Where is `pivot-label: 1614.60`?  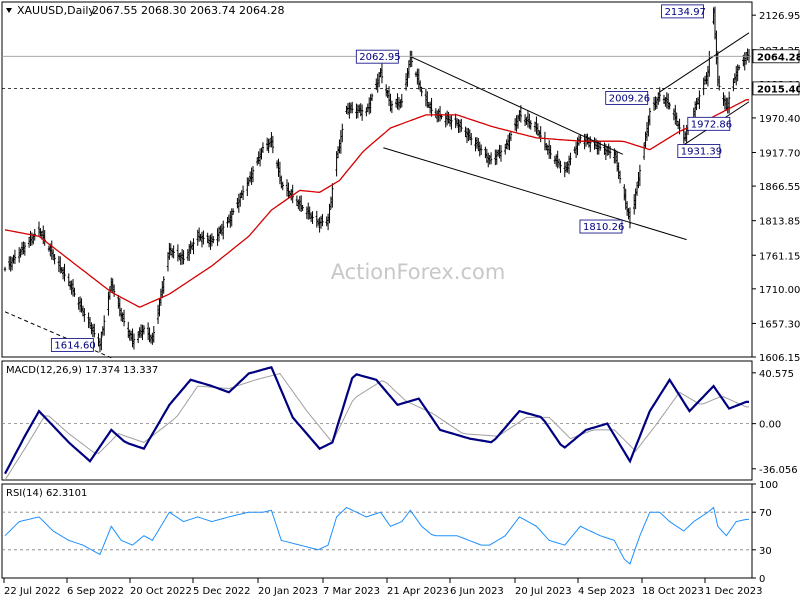
pivot-label: 1614.60 is located at coordinates (74, 345).